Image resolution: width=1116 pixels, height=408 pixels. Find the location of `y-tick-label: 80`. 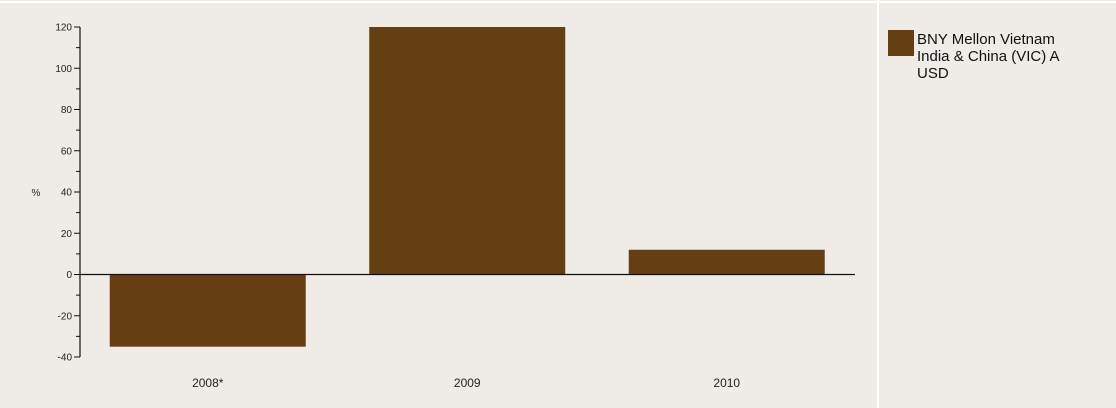

y-tick-label: 80 is located at coordinates (67, 110).